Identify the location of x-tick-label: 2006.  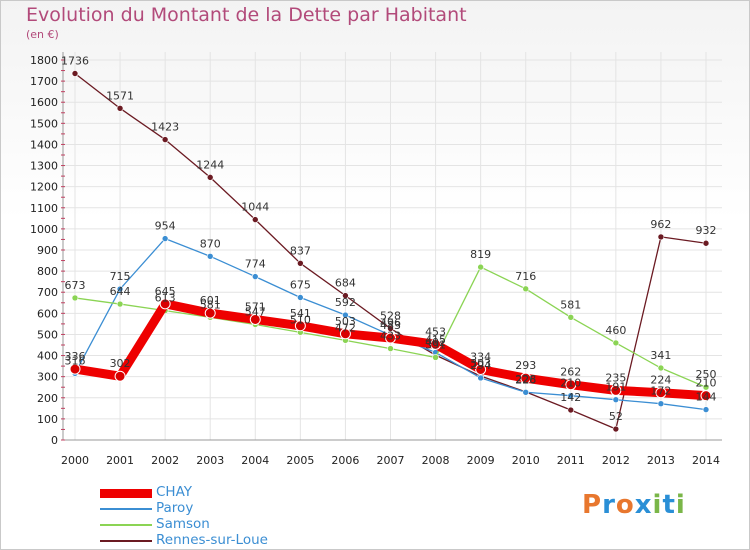
(345, 460).